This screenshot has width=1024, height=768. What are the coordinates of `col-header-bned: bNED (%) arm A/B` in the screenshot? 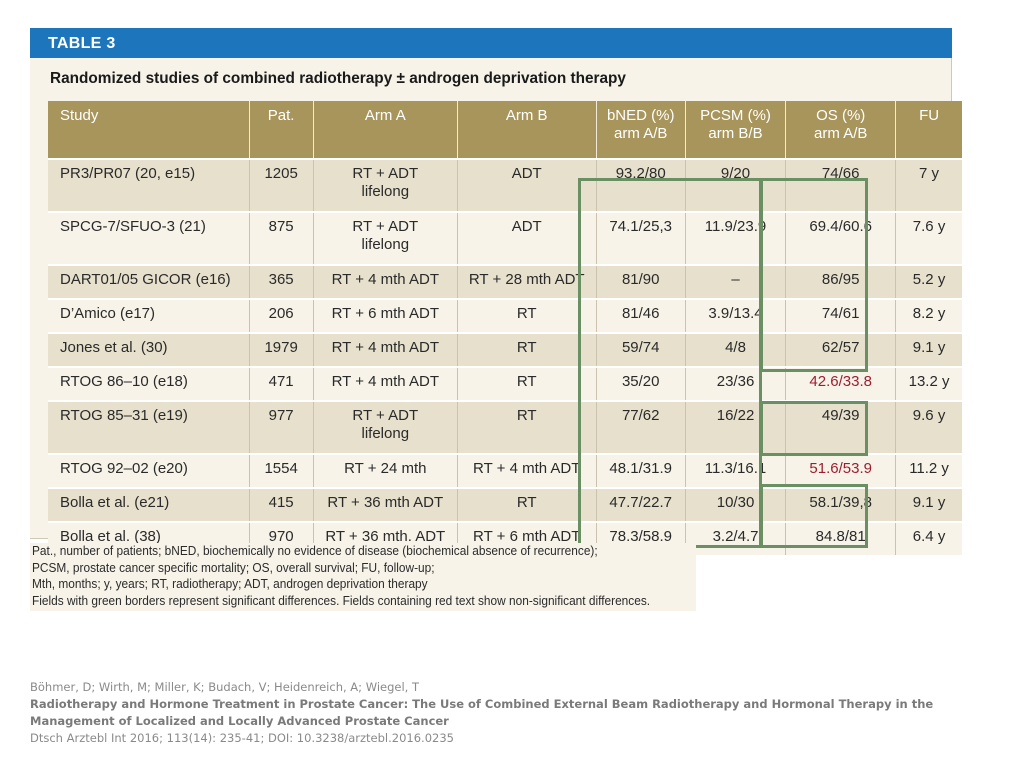 It's located at (640, 130).